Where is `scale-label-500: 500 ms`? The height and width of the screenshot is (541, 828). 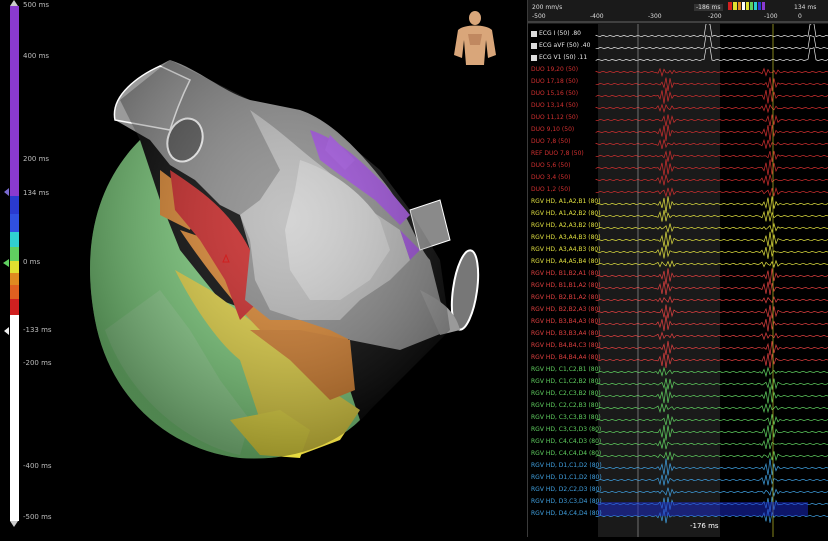
scale-label-500: 500 ms is located at coordinates (36, 5).